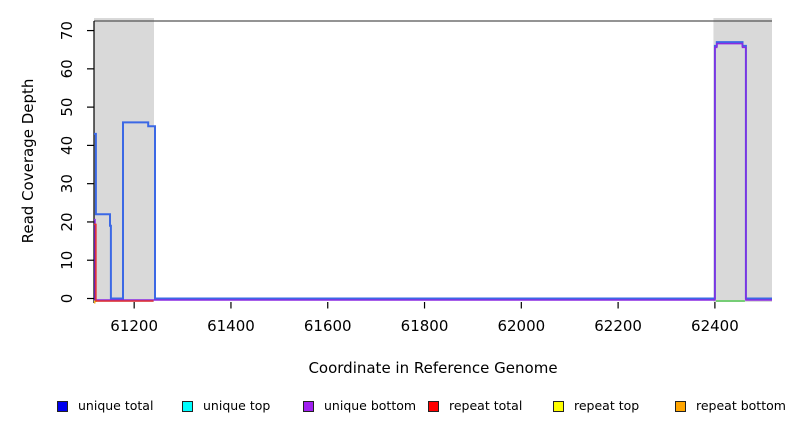 The height and width of the screenshot is (432, 792). Describe the element at coordinates (425, 326) in the screenshot. I see `x-tick-label: 61800` at that location.